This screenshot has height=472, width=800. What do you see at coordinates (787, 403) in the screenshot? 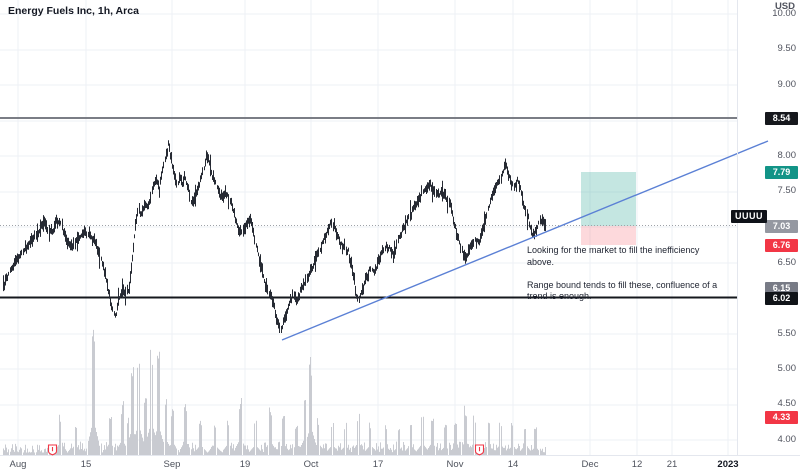
I see `price-tick-label: 4.50` at bounding box center [787, 403].